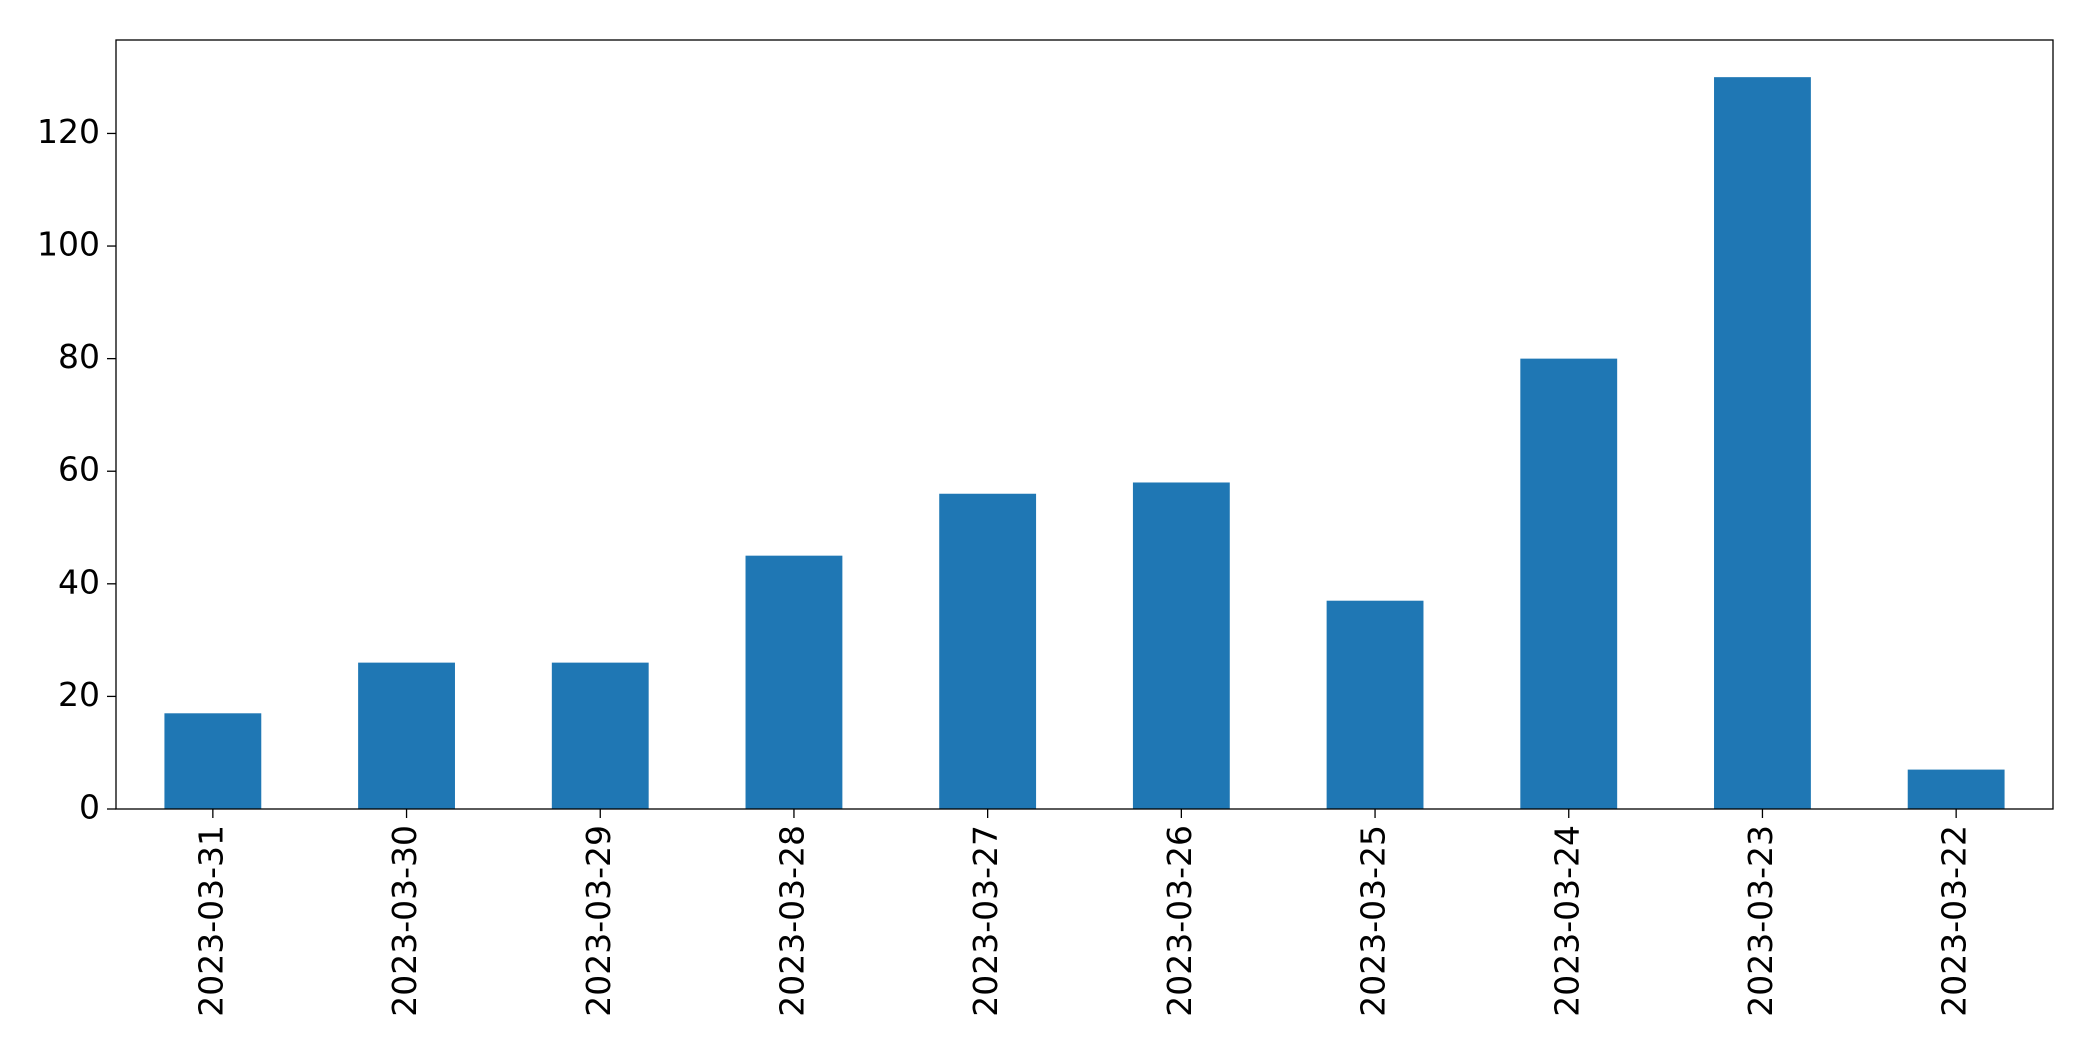 This screenshot has width=2093, height=1061. What do you see at coordinates (79, 581) in the screenshot?
I see `y-tick-label: 40` at bounding box center [79, 581].